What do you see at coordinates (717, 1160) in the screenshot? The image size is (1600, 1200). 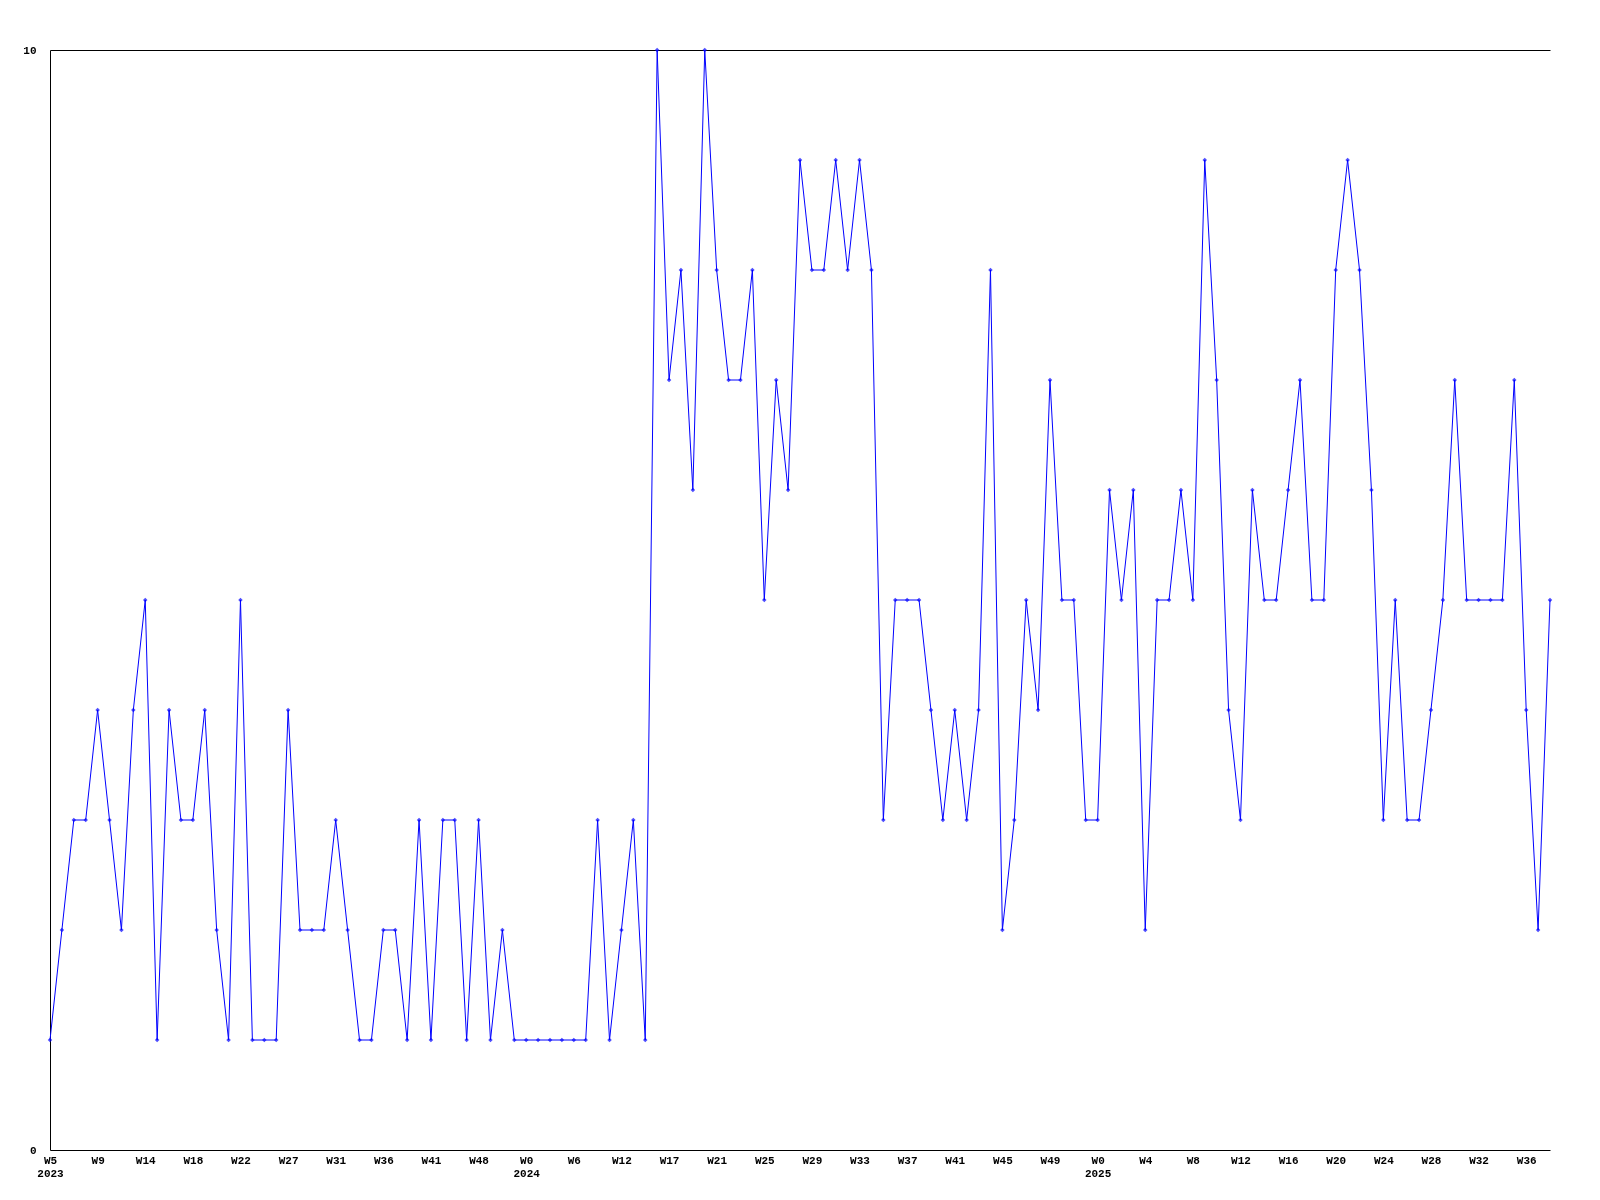 I see `x-tick-label: W21` at bounding box center [717, 1160].